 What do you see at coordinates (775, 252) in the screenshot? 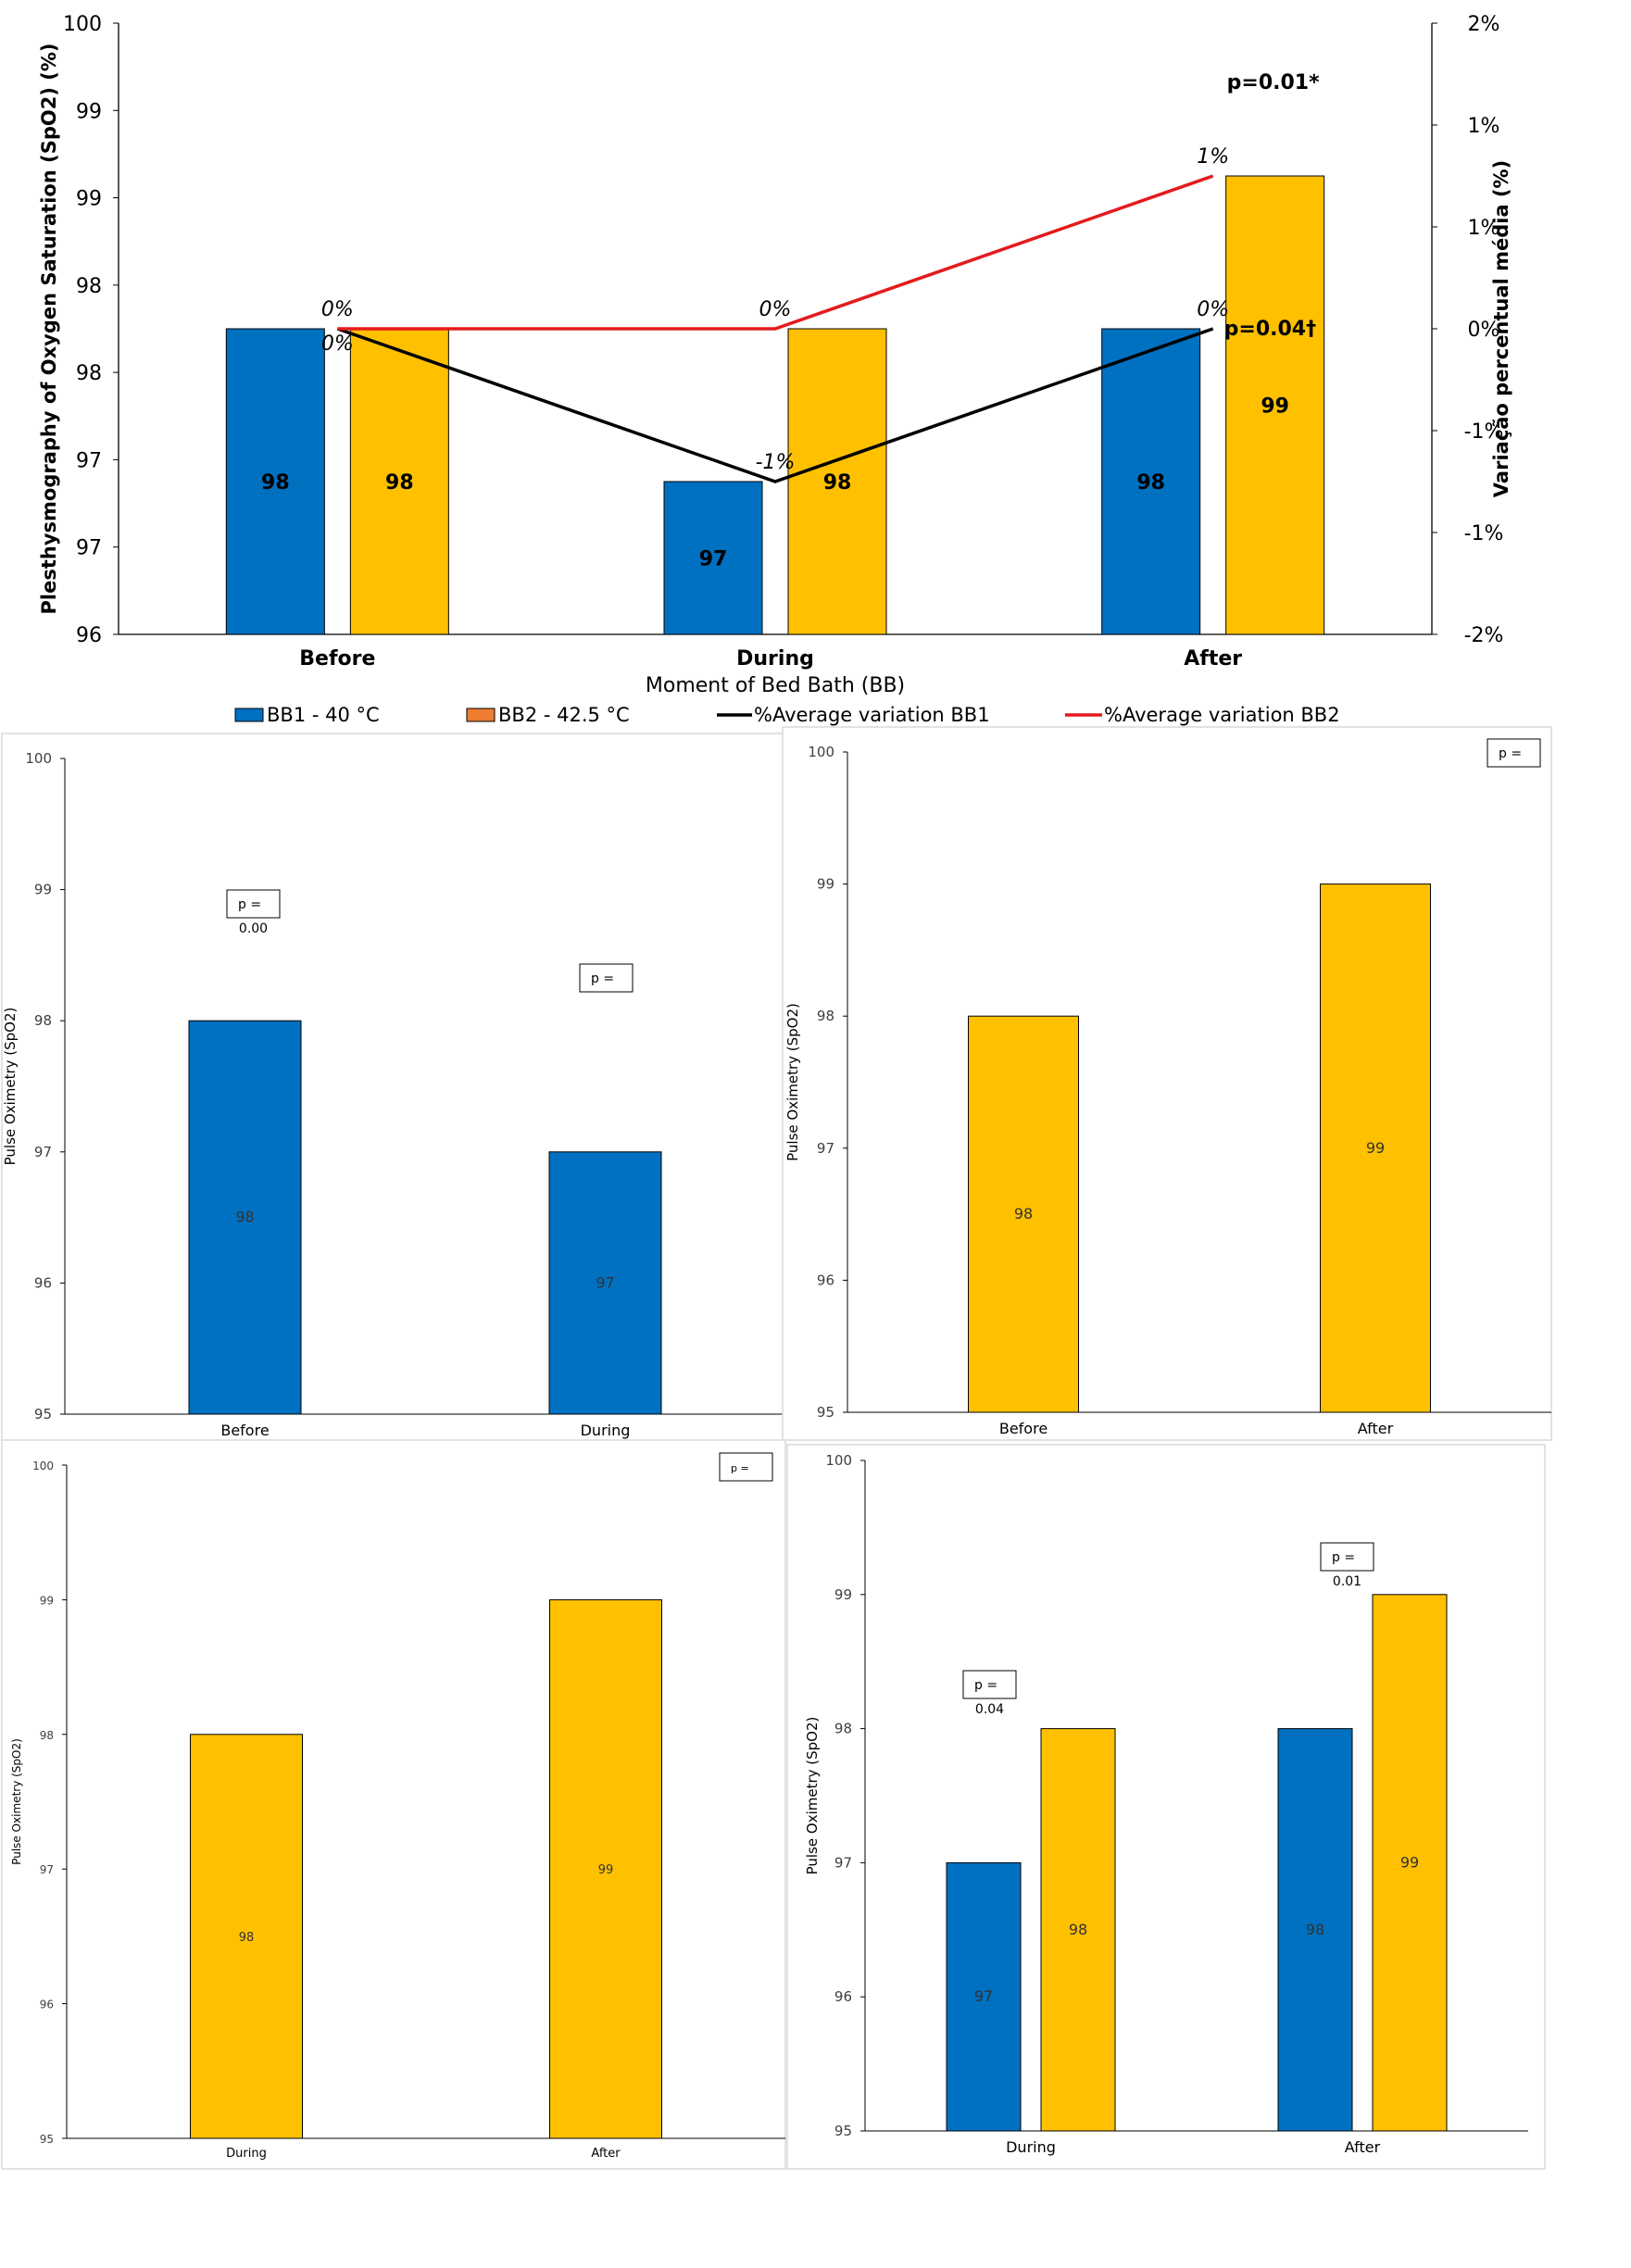
I see `series-line-bb2` at bounding box center [775, 252].